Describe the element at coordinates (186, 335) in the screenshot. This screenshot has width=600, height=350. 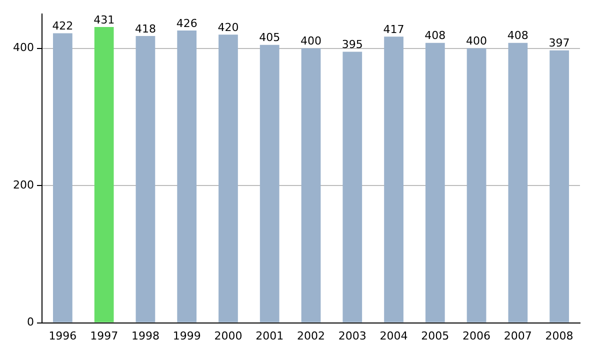
I see `x-tick-label: 1999` at that location.